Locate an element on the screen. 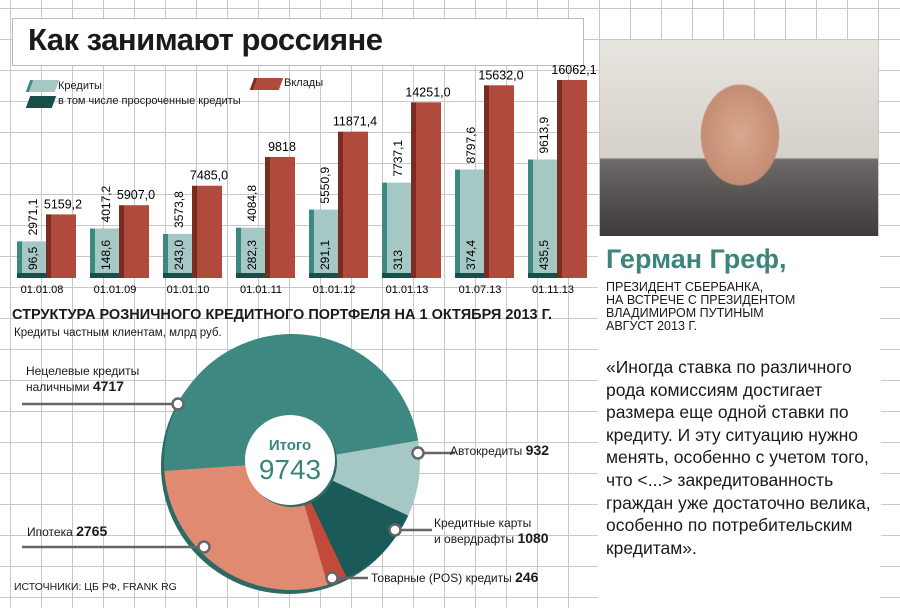  credit-label: 7737,1 is located at coordinates (398, 158).